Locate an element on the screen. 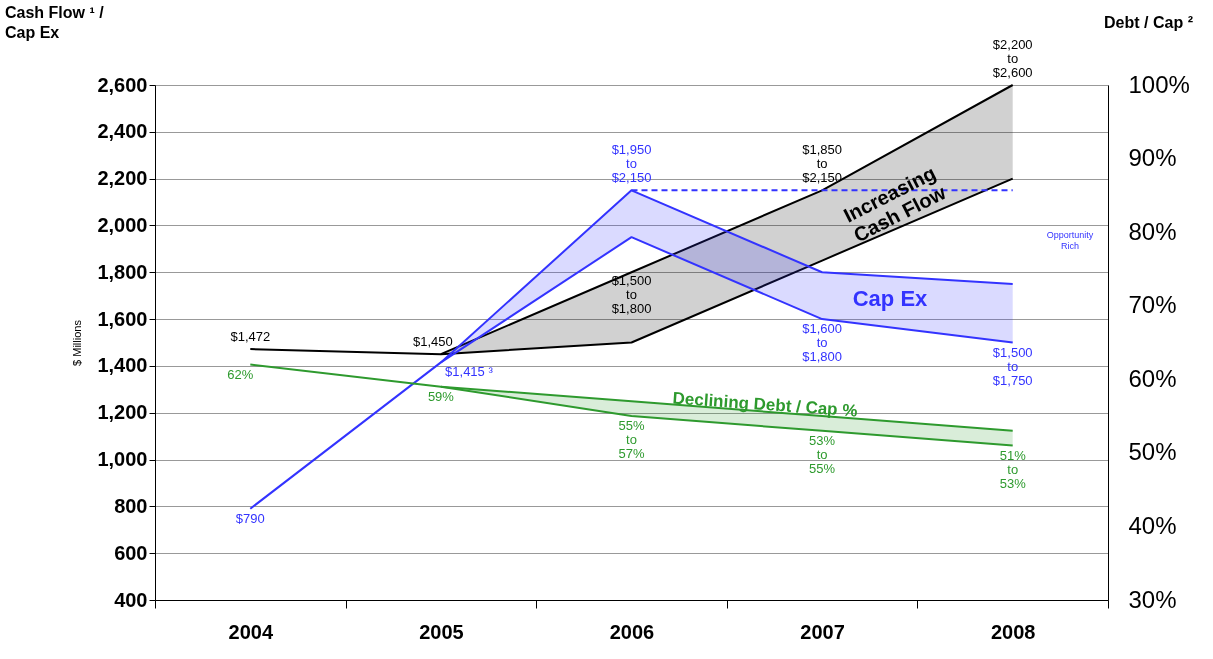 The height and width of the screenshot is (659, 1213). x-tick-label: 2004 is located at coordinates (251, 631).